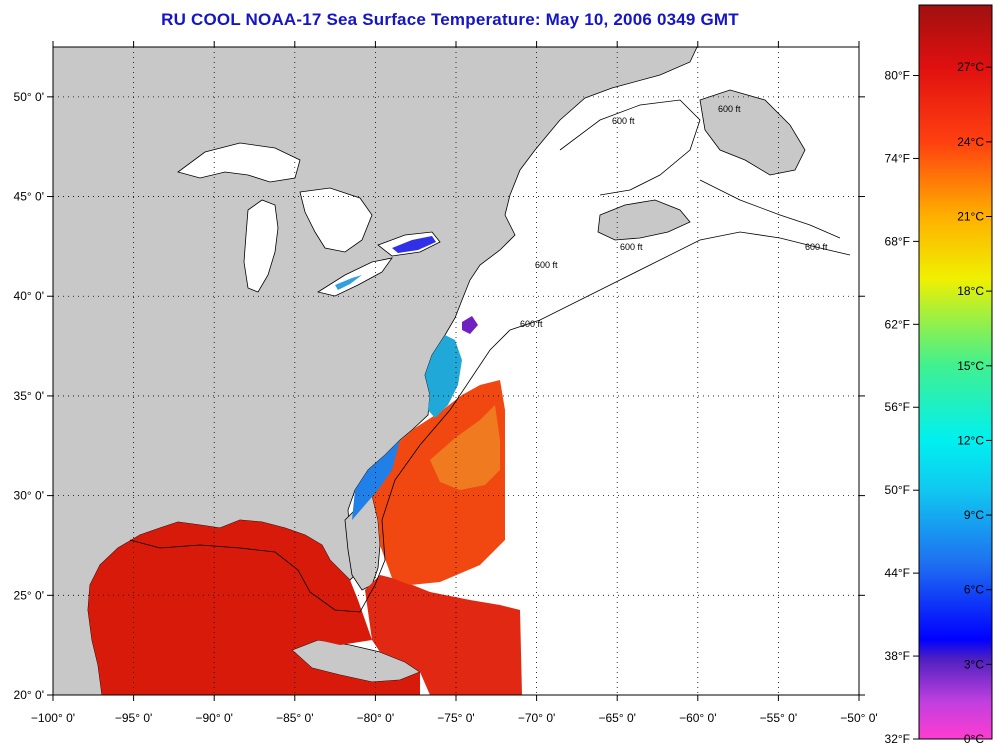 The width and height of the screenshot is (1008, 754). What do you see at coordinates (778, 718) in the screenshot?
I see `lon-tick-label: −55° 0'` at bounding box center [778, 718].